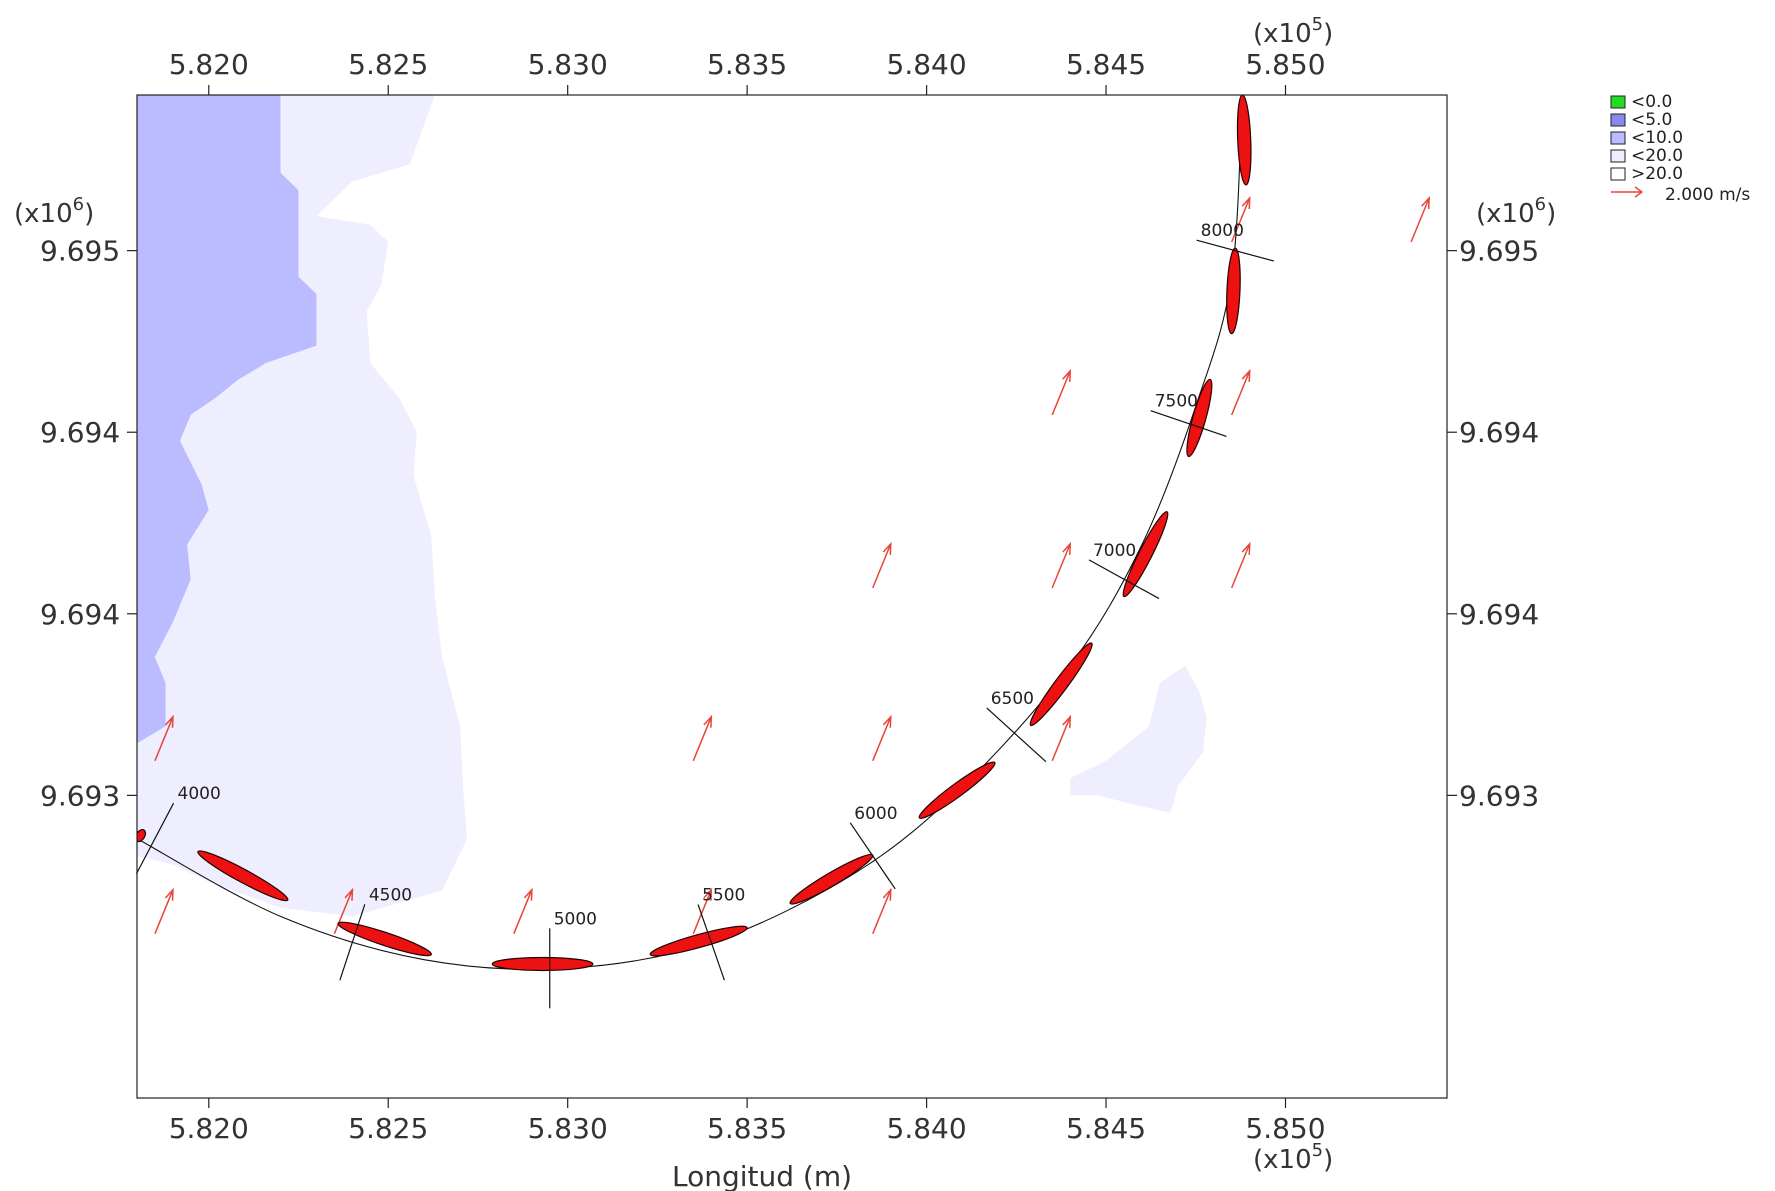  Describe the element at coordinates (568, 1128) in the screenshot. I see `x-tick-label-bottom: 5.830` at that location.